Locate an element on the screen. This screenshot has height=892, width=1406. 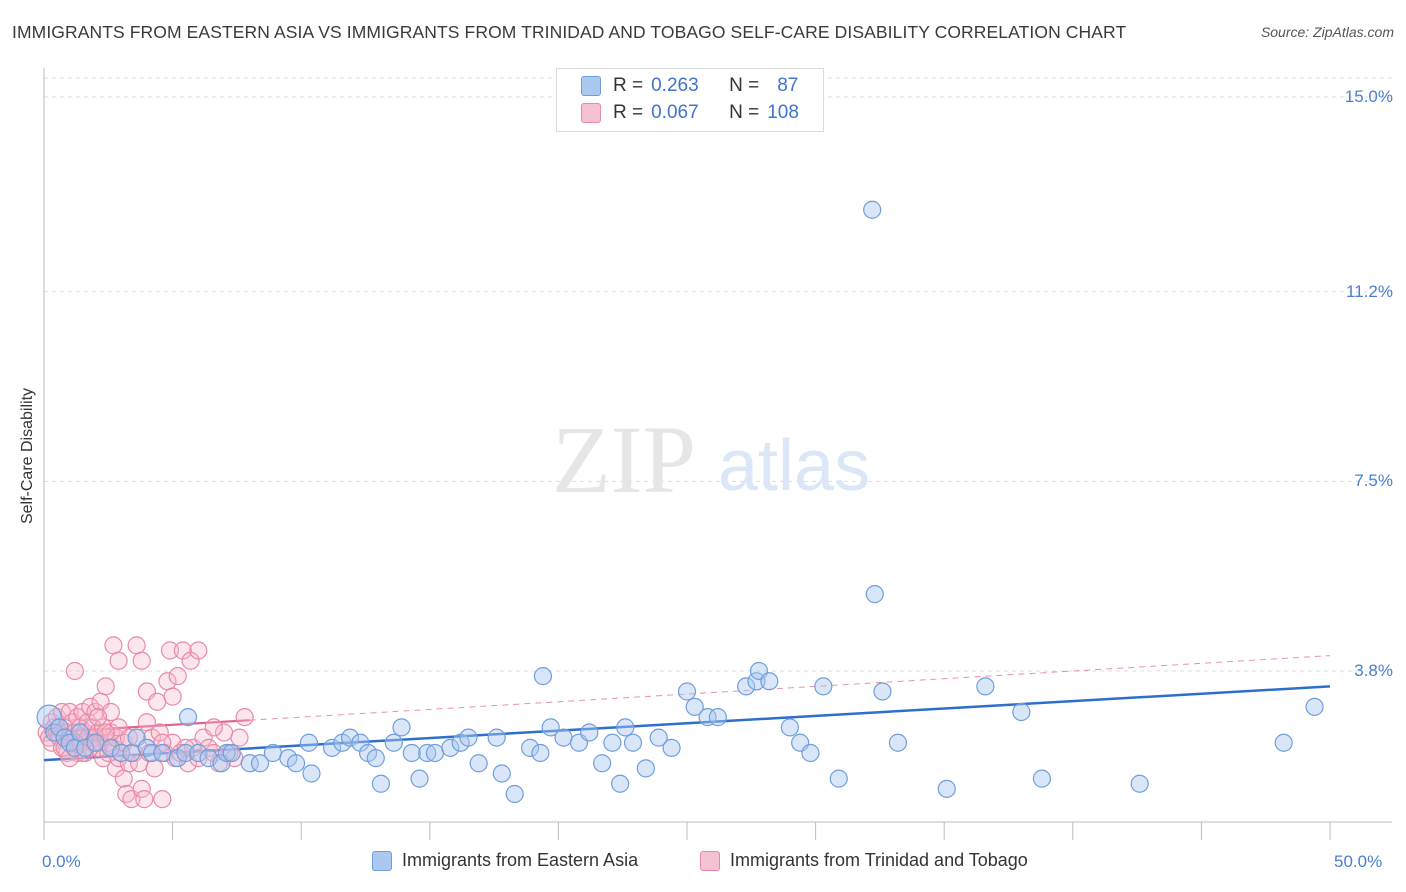
legend-n-value: 87 is located at coordinates (788, 85).